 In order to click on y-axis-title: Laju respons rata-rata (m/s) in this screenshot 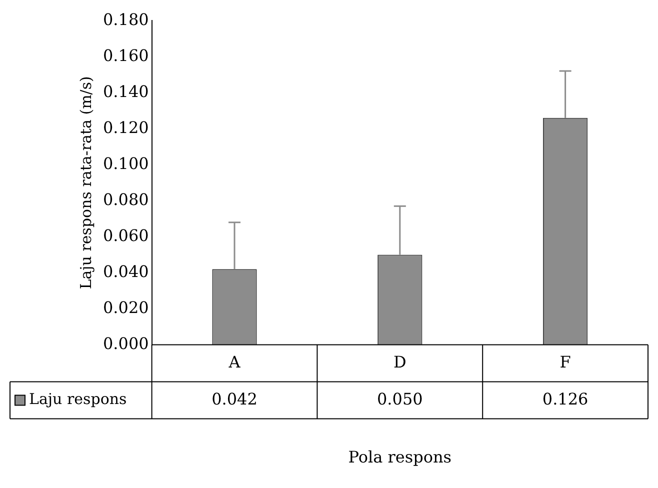, I will do `click(85, 183)`.